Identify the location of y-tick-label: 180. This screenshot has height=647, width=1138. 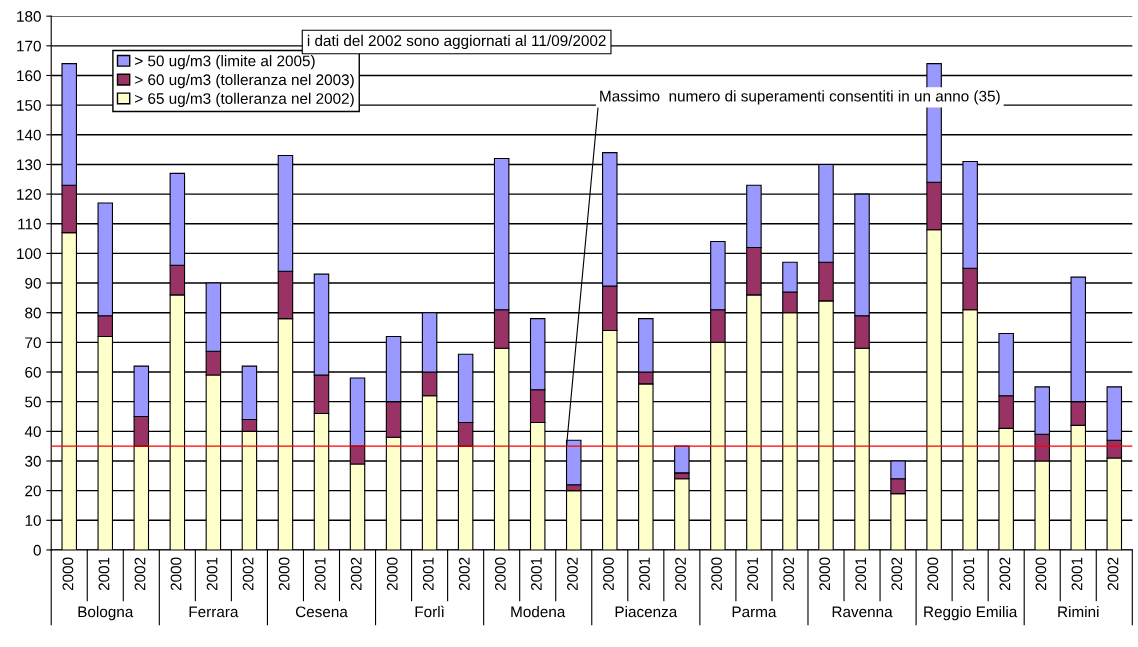
(29, 16).